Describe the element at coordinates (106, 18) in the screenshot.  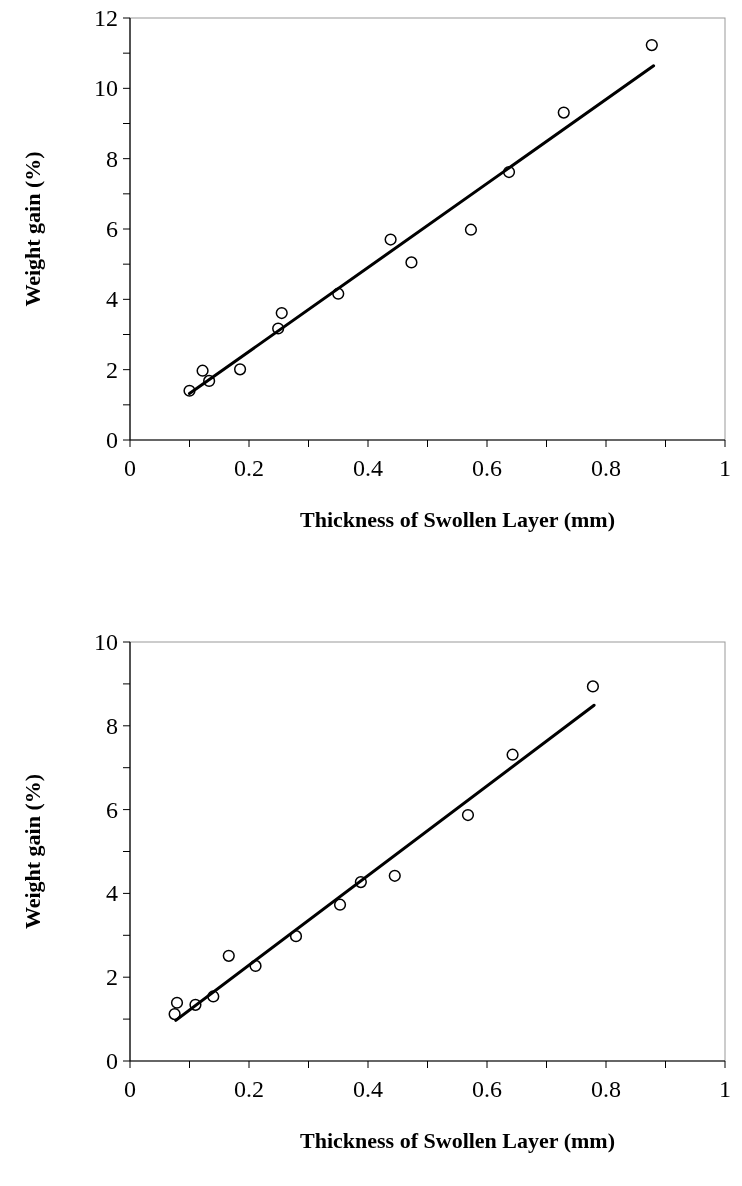
I see `y-tick-label: 12` at that location.